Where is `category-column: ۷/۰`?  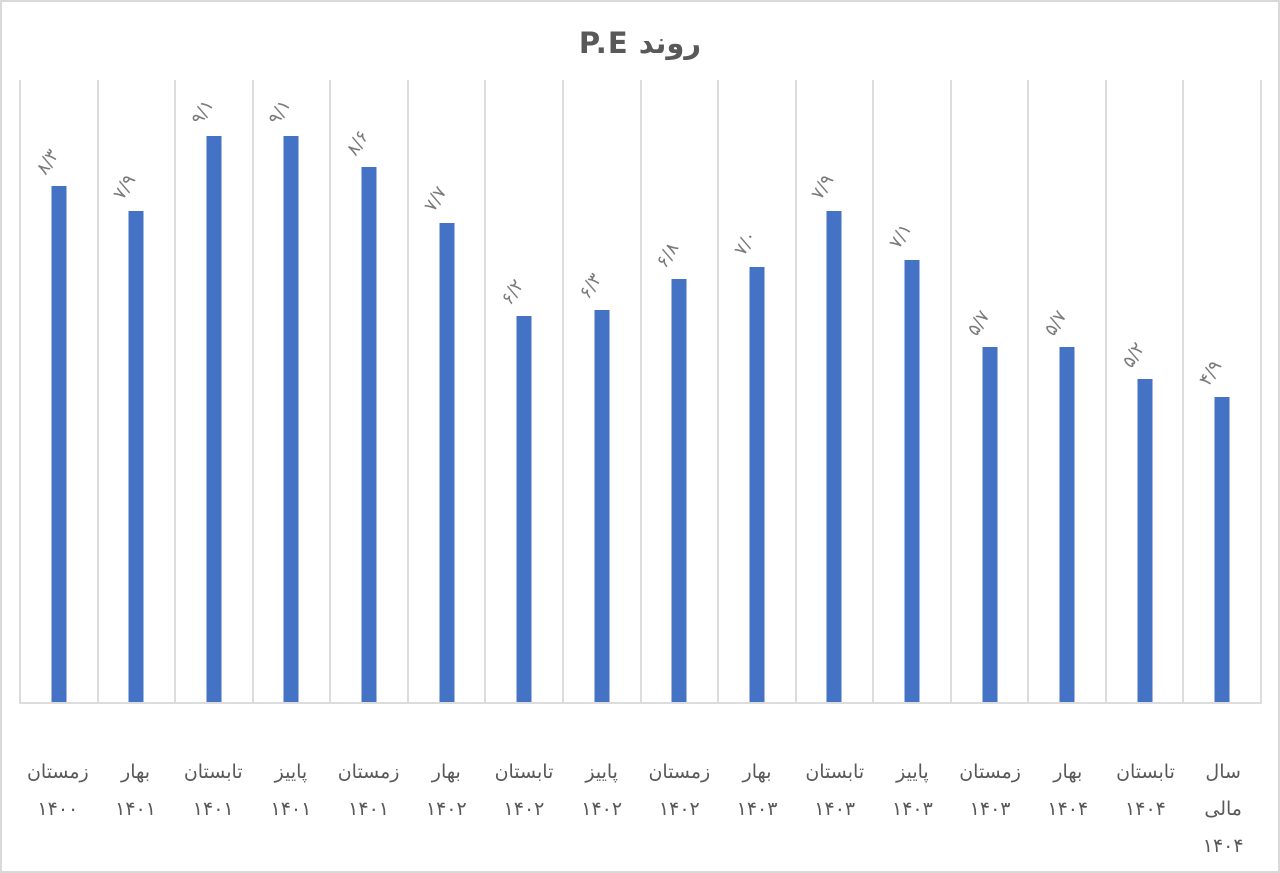
category-column: ۷/۰ is located at coordinates (756, 391).